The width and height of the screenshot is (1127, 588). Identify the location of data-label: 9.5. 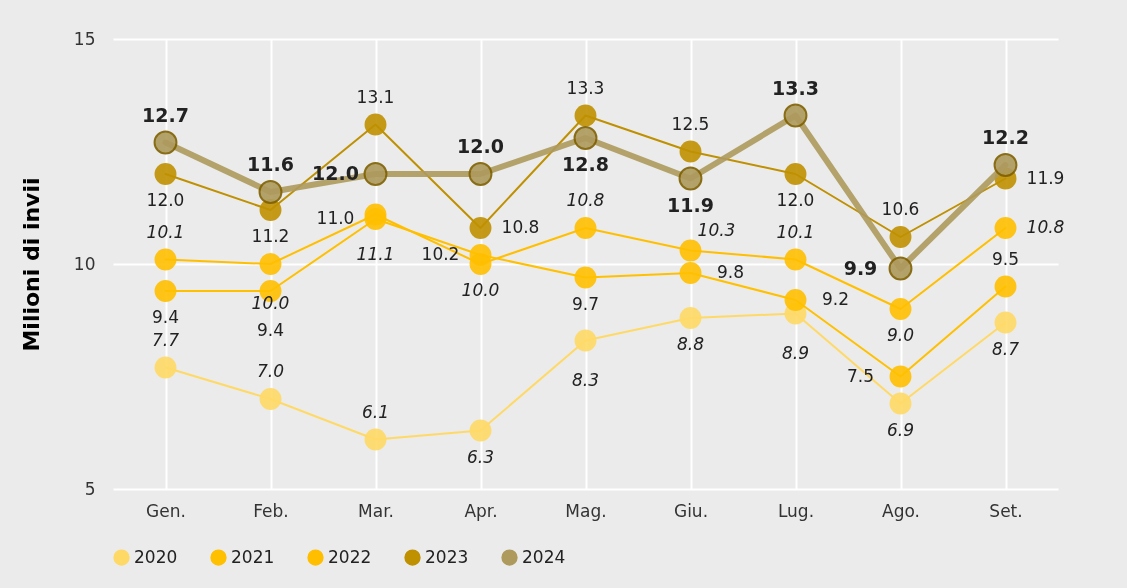
(1005, 258).